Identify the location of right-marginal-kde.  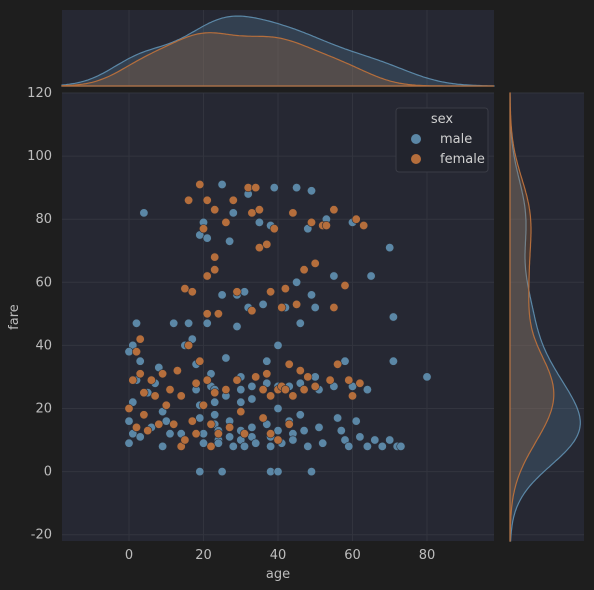
(546, 317).